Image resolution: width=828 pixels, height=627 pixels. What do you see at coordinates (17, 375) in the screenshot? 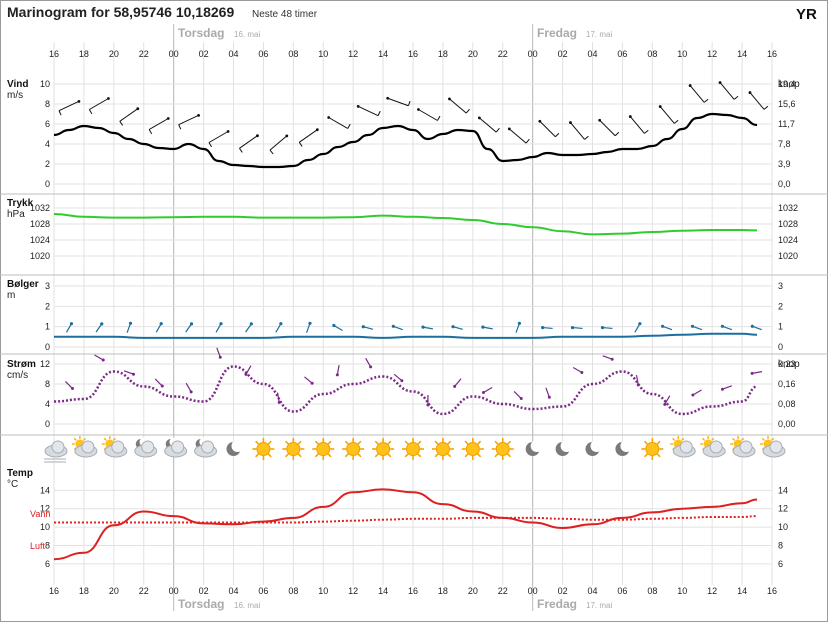
I see `current-unit-label: cm/s` at bounding box center [17, 375].